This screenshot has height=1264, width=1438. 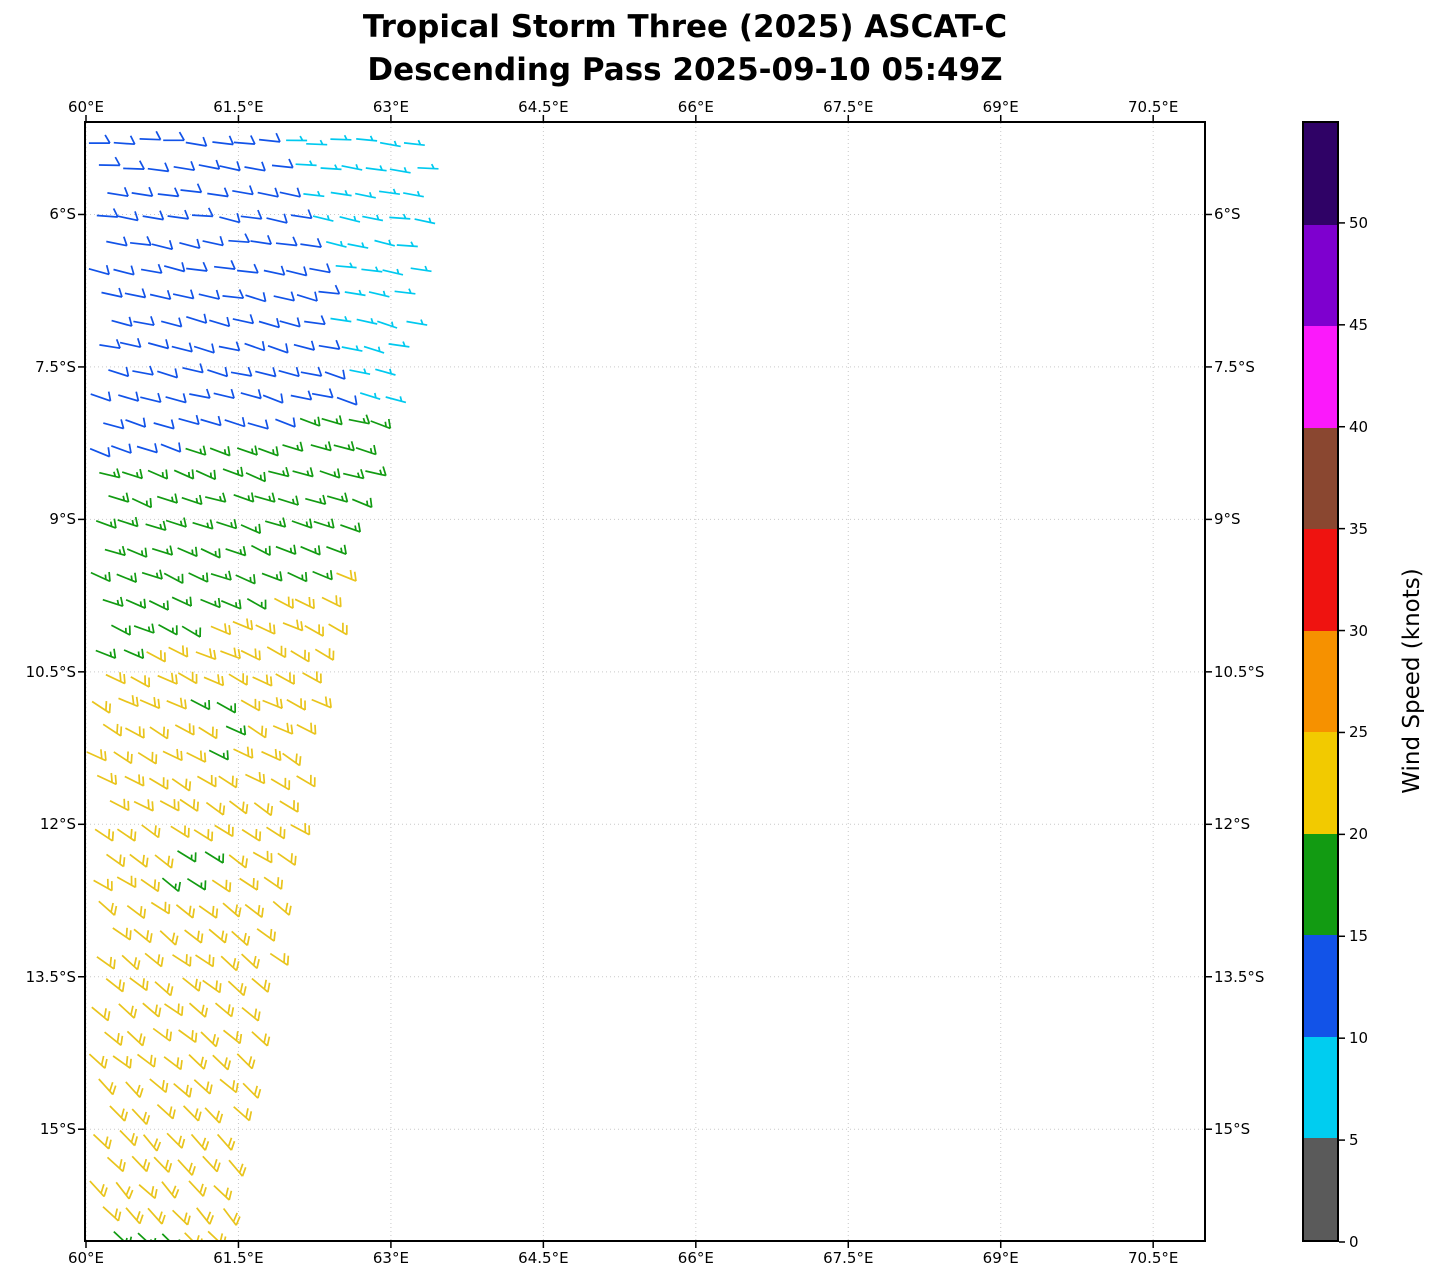 What do you see at coordinates (1232, 824) in the screenshot?
I see `y-tick-label-right: 12°S` at bounding box center [1232, 824].